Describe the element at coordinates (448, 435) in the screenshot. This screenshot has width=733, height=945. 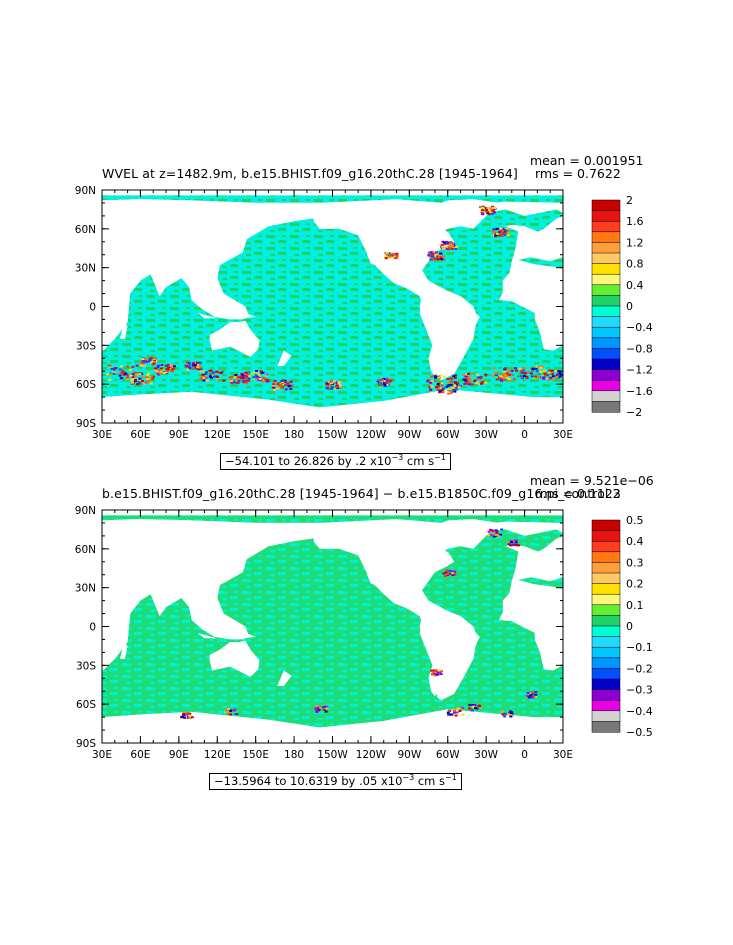
I see `x-tick-label: 60W` at that location.